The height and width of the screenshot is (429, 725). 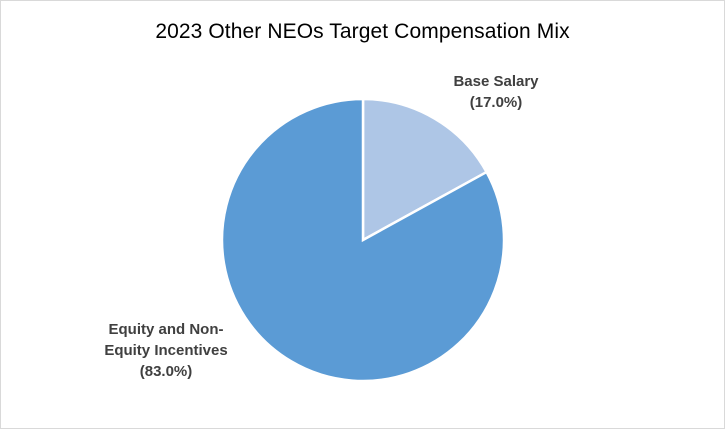 What do you see at coordinates (496, 102) in the screenshot?
I see `slice-label-base-salary-line-2: (17.0%)` at bounding box center [496, 102].